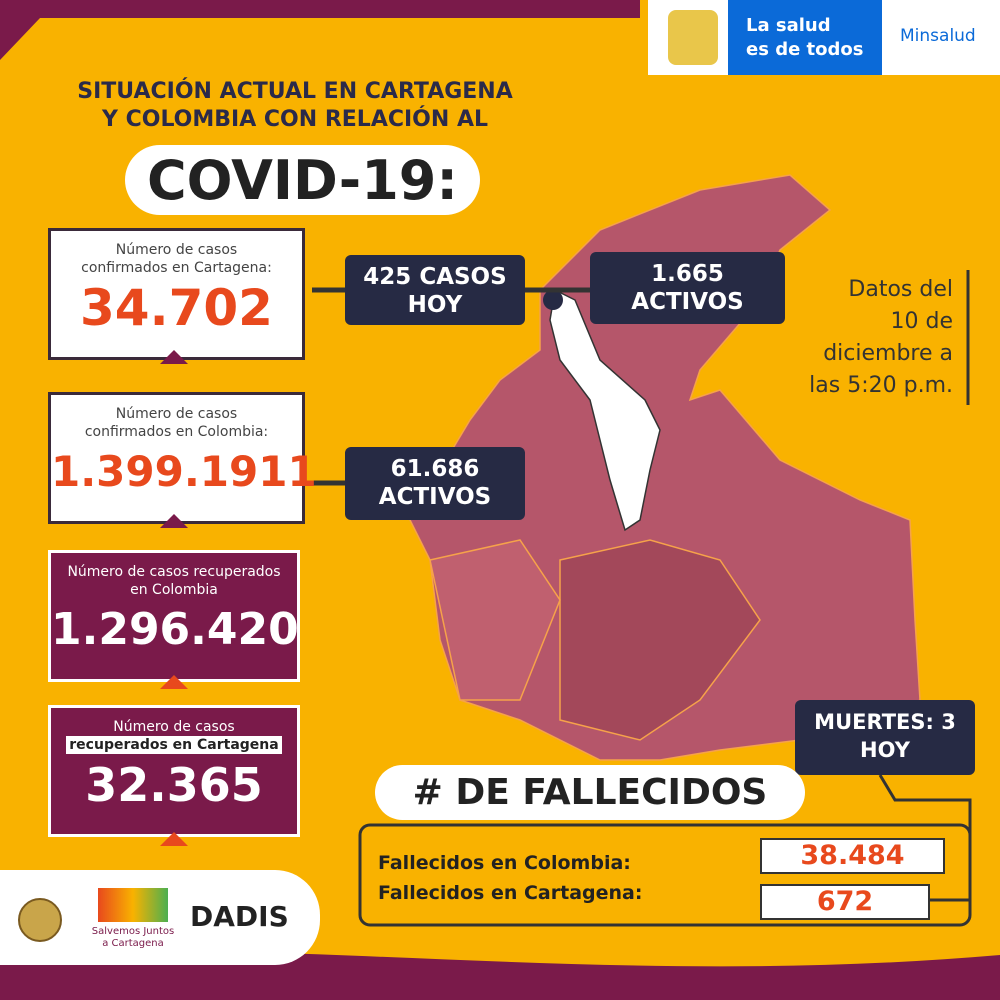 This screenshot has height=1000, width=1000. Describe the element at coordinates (435, 469) in the screenshot. I see `callout-line: 61.686` at that location.